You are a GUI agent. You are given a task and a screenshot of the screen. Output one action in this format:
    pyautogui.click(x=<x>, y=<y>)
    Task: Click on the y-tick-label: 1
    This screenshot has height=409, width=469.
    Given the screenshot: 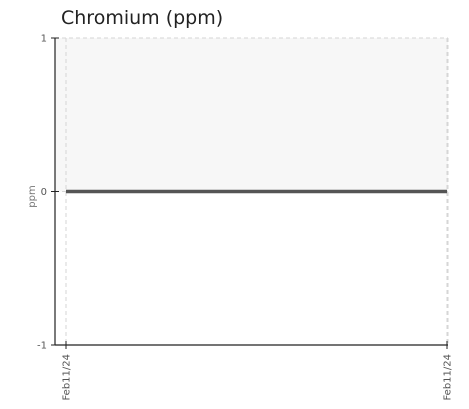 What is the action you would take?
    pyautogui.click(x=44, y=39)
    